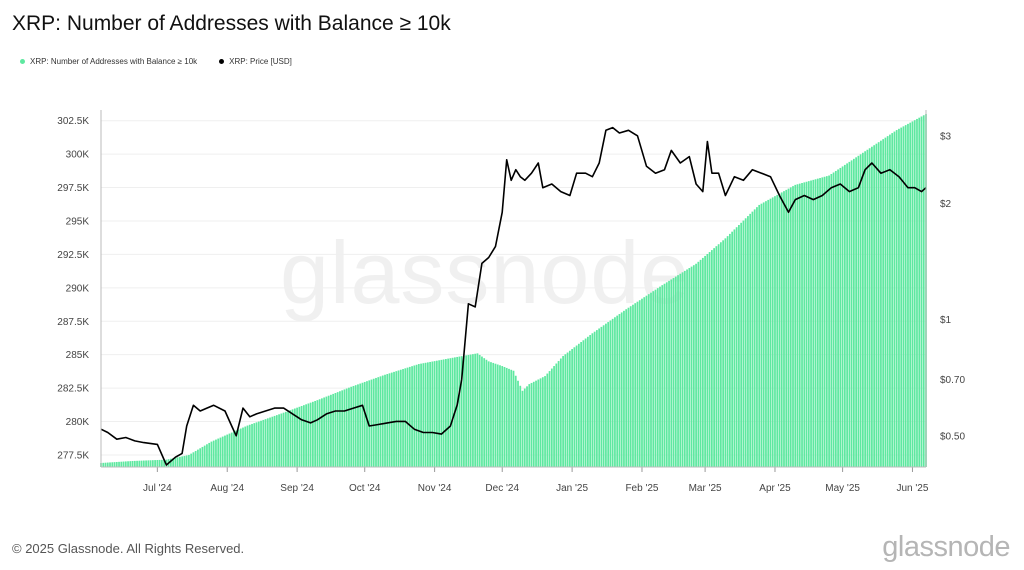  What do you see at coordinates (255, 61) in the screenshot?
I see `legend-item-price: XRP: Price [USD]` at bounding box center [255, 61].